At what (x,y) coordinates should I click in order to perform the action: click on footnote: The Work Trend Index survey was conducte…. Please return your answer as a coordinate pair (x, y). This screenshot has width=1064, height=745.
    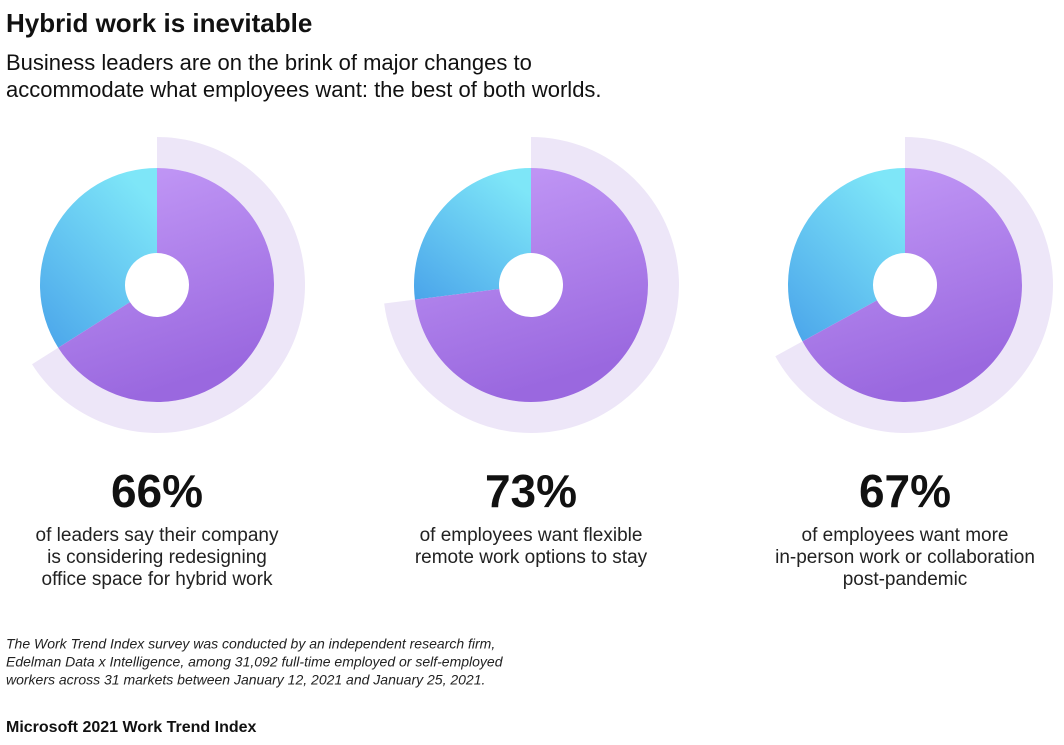
    Looking at the image, I should click on (250, 644).